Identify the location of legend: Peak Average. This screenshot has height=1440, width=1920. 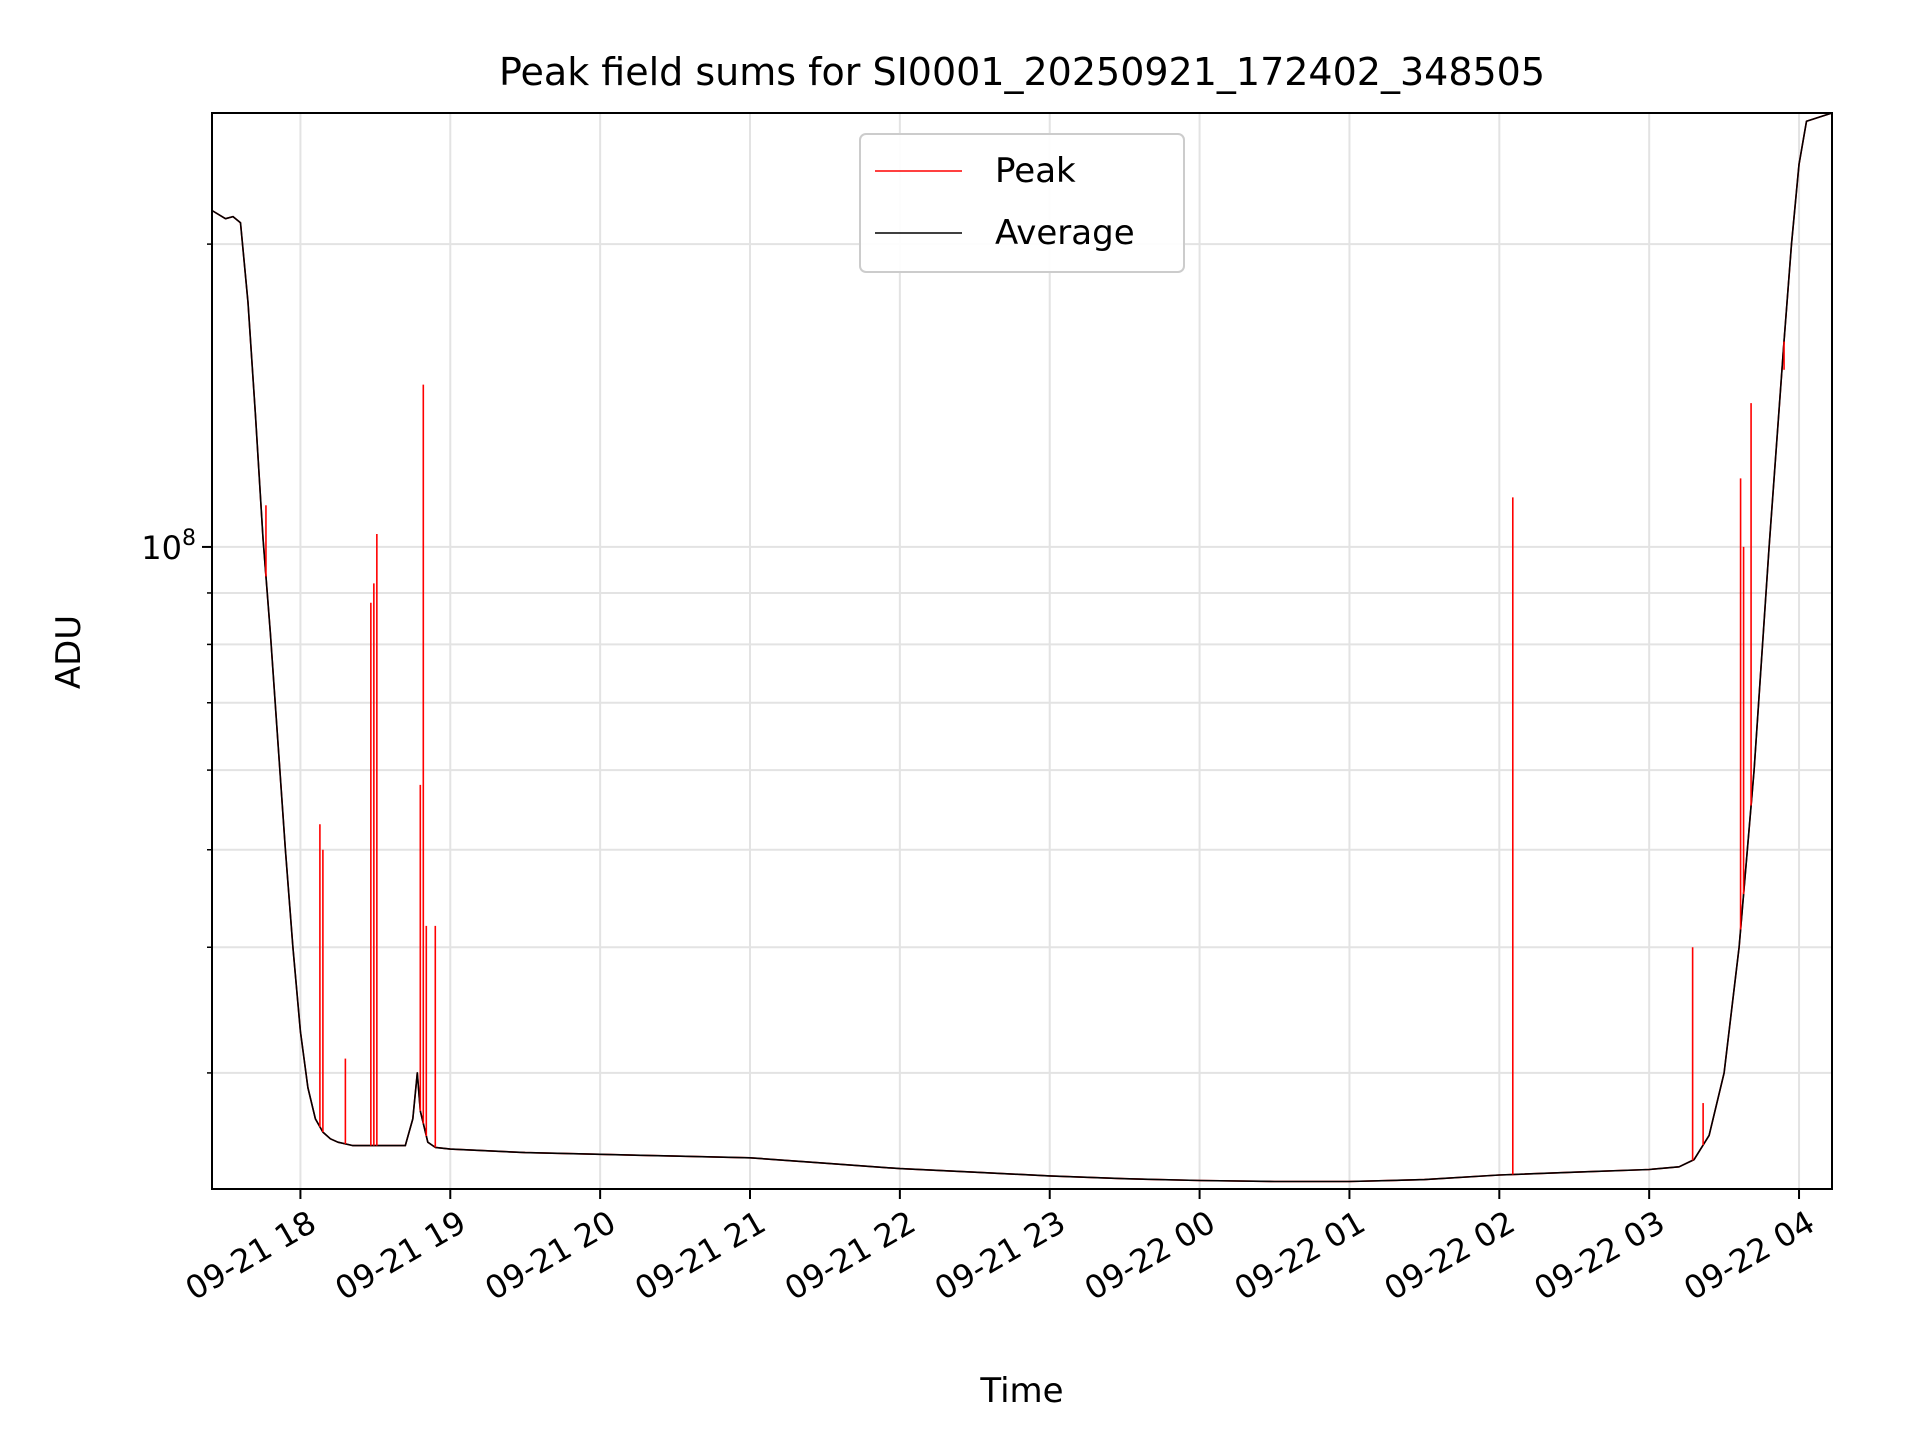
(1022, 203).